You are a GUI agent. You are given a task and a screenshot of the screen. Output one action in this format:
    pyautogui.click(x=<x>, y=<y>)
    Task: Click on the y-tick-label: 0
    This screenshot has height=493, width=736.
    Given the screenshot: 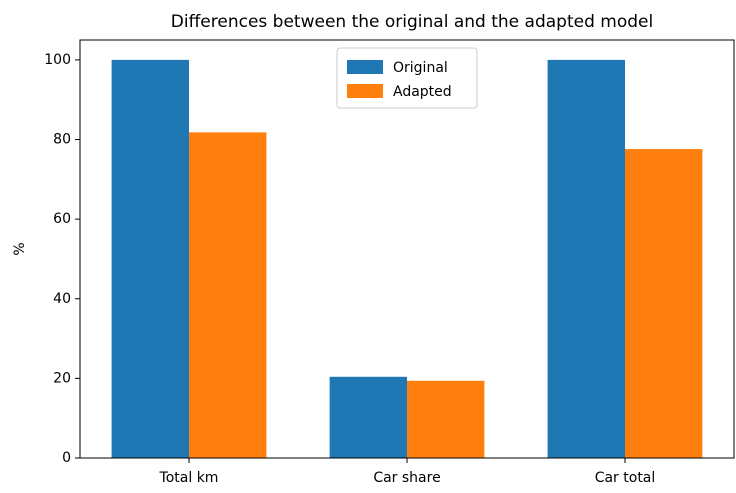 What is the action you would take?
    pyautogui.click(x=66, y=458)
    